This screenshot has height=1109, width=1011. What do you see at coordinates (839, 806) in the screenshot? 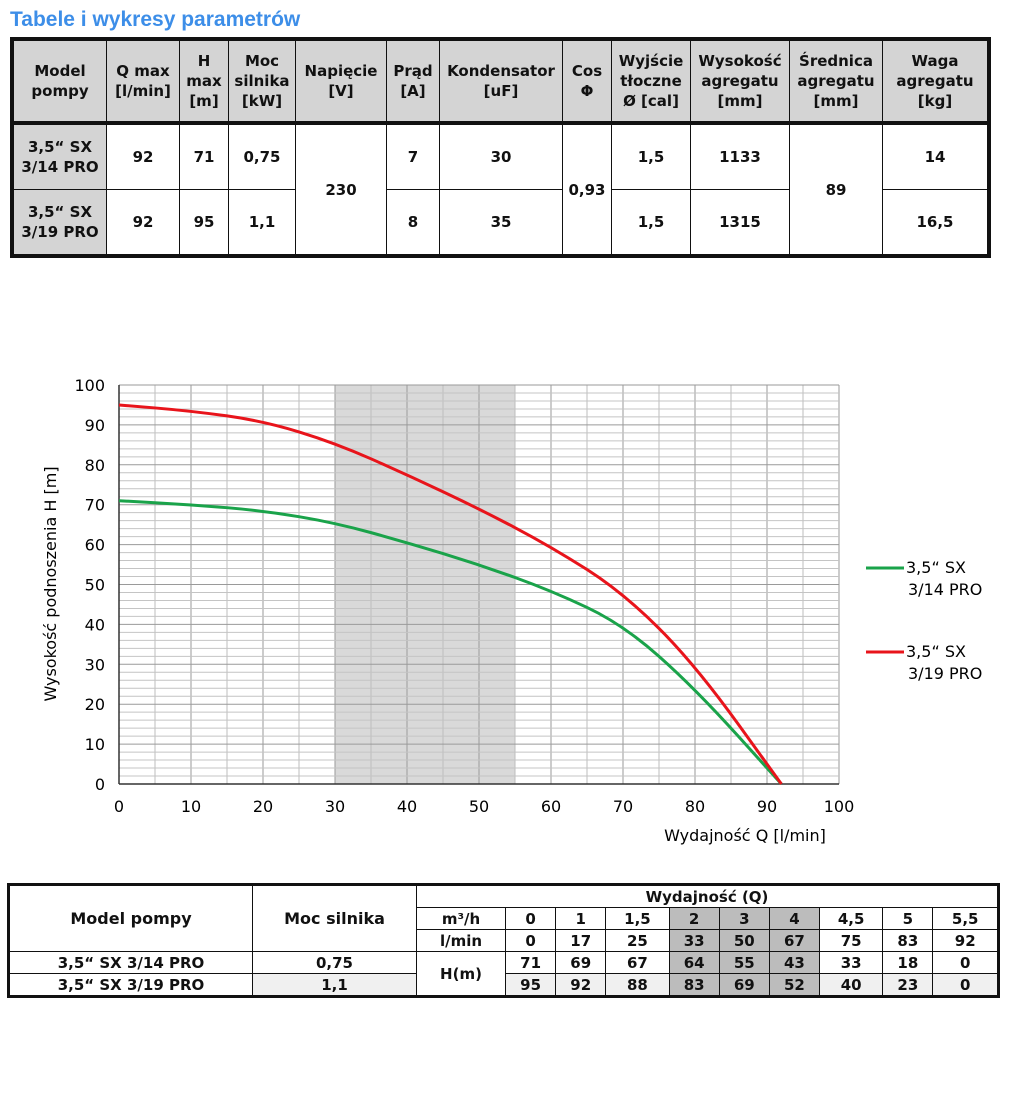
I see `x-tick-label: 100` at bounding box center [839, 806].